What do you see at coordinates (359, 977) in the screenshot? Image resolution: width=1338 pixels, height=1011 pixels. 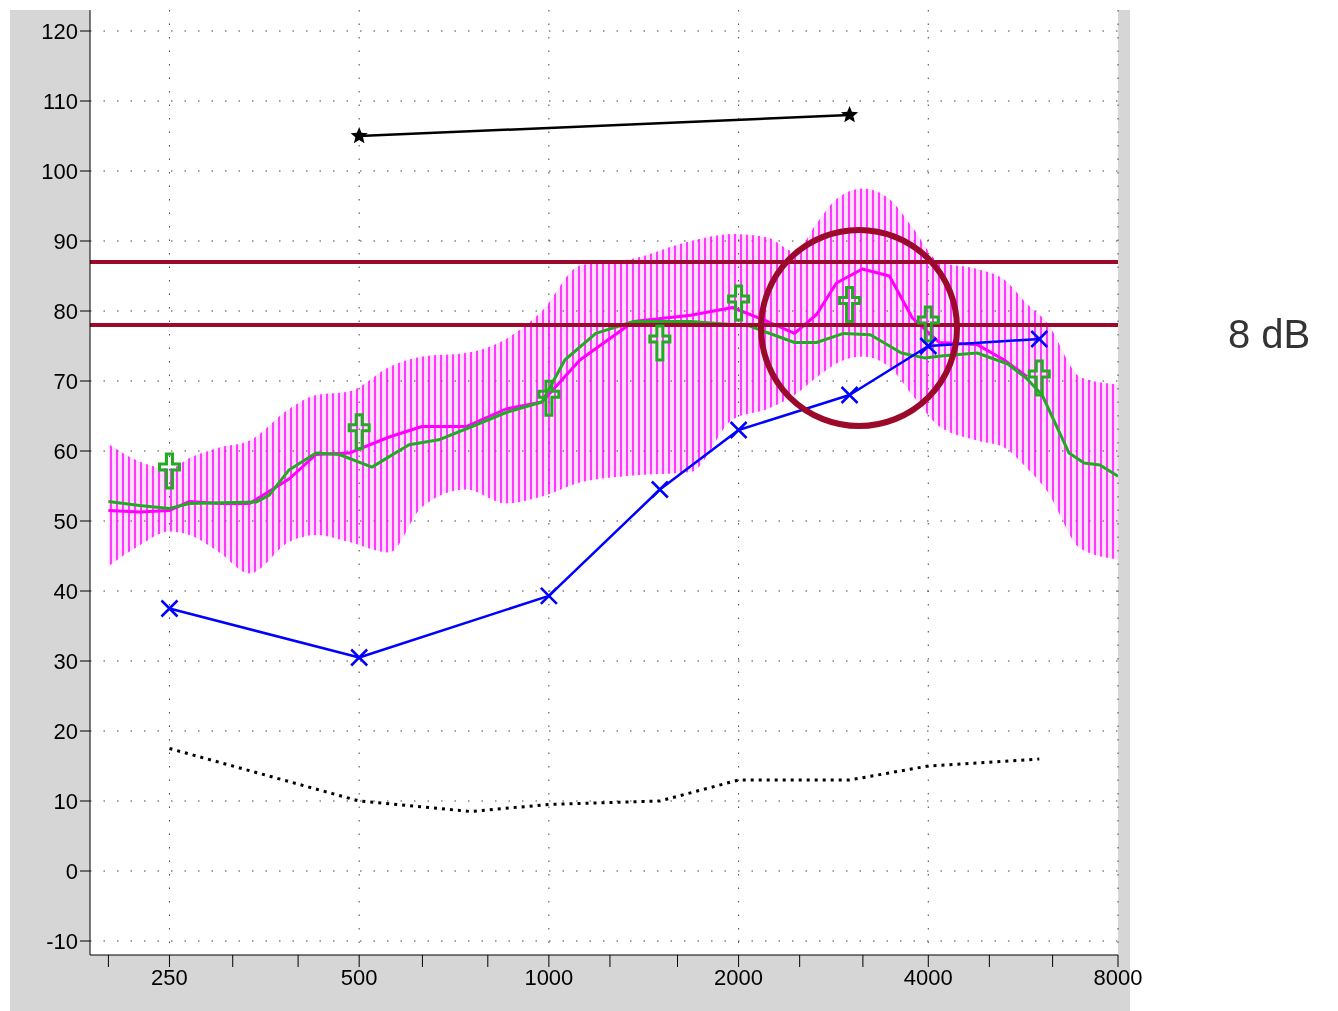 I see `x-tick-label: 500` at bounding box center [359, 977].